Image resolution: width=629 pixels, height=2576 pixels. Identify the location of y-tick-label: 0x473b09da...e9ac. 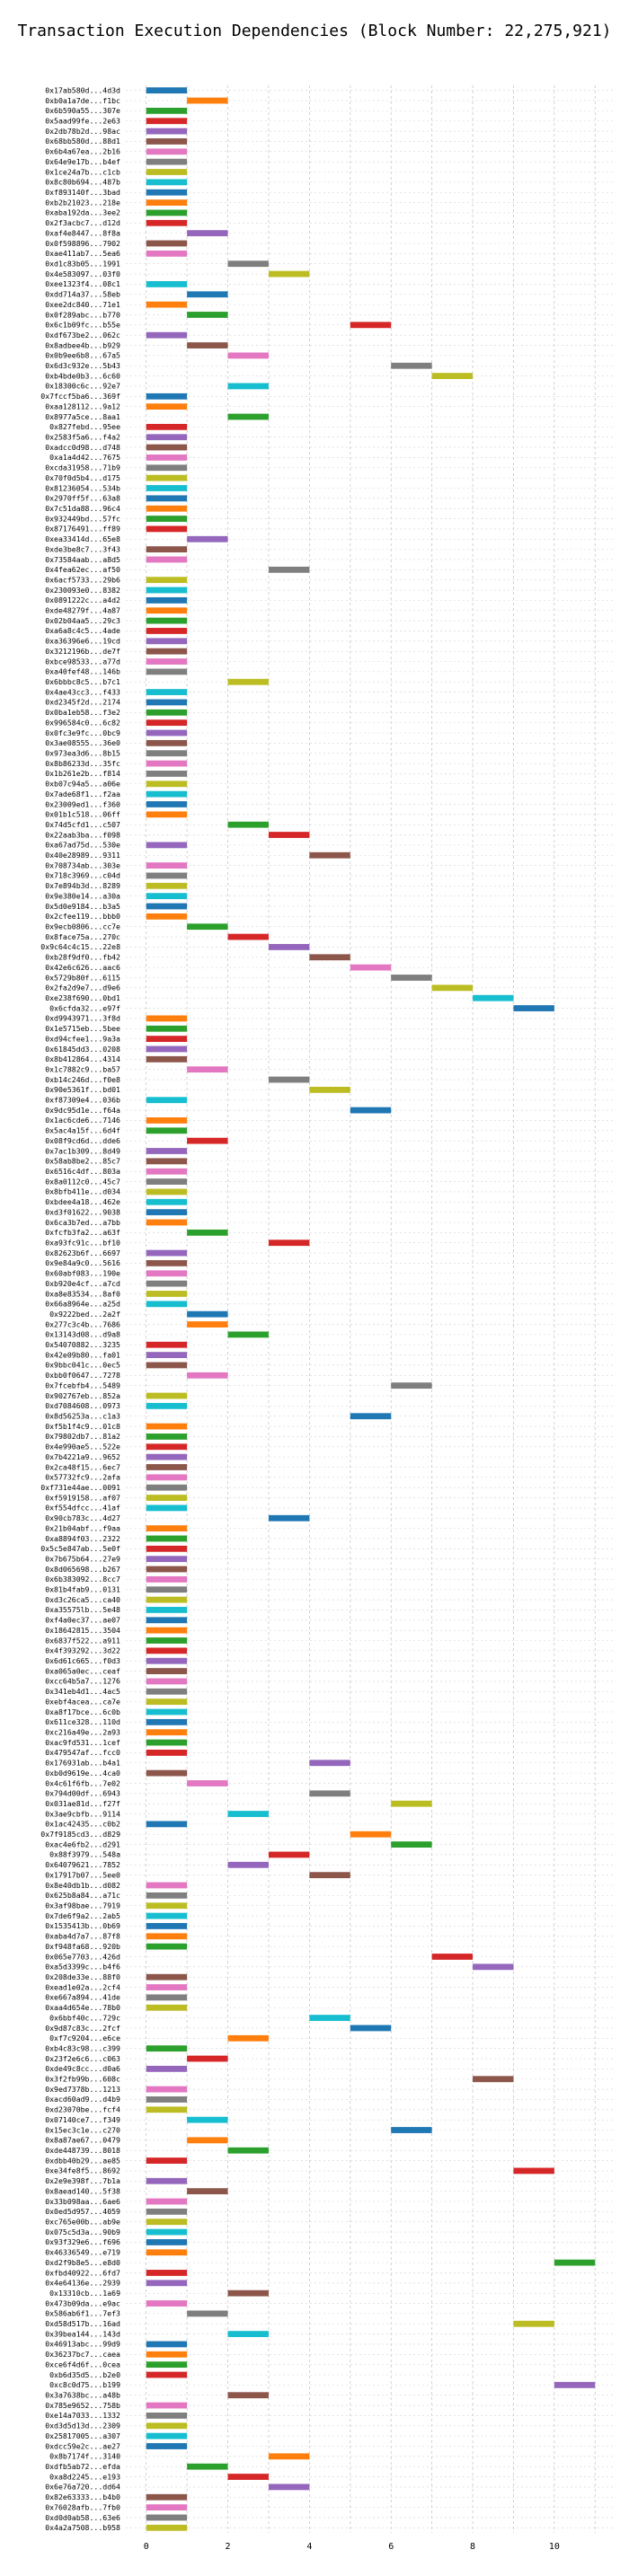
(82, 2302).